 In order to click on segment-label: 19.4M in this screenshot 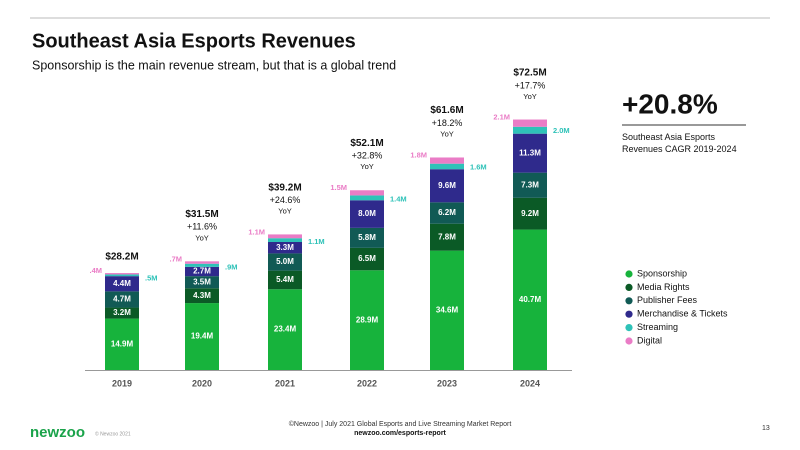, I will do `click(202, 336)`.